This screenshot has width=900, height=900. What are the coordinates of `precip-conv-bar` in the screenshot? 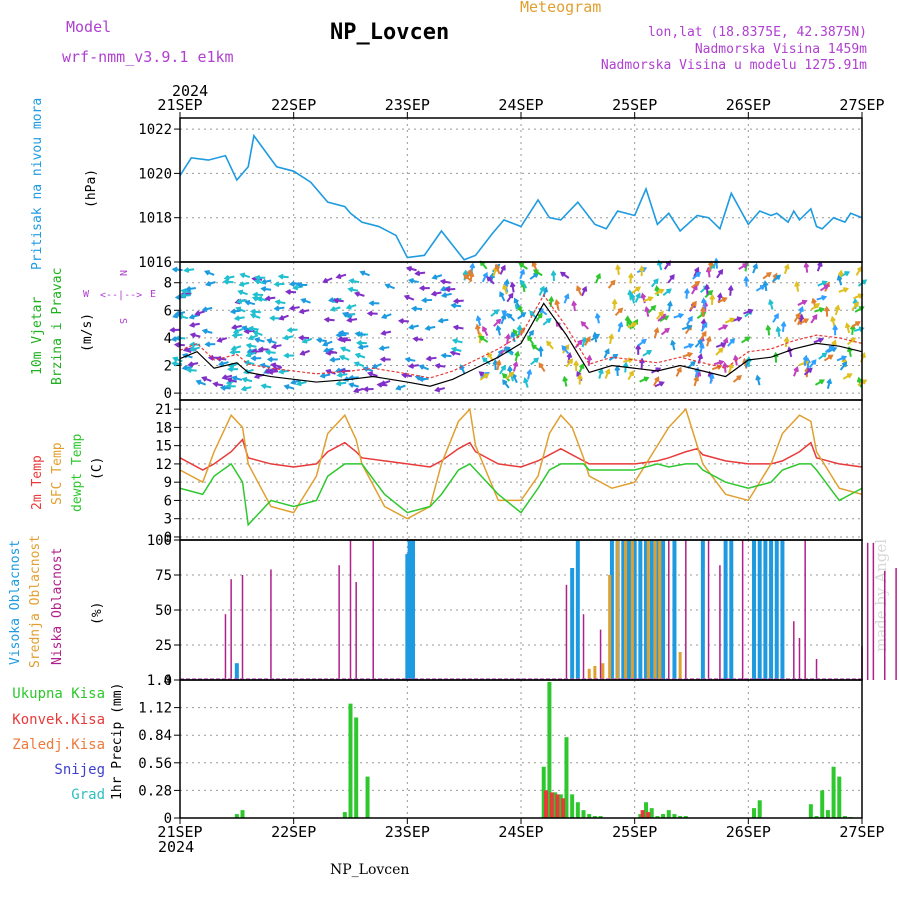 It's located at (551, 805).